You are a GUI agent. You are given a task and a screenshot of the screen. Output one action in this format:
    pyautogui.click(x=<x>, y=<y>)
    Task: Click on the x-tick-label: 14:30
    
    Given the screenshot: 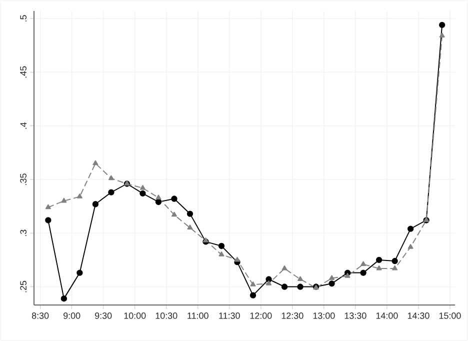 What is the action you would take?
    pyautogui.click(x=419, y=315)
    